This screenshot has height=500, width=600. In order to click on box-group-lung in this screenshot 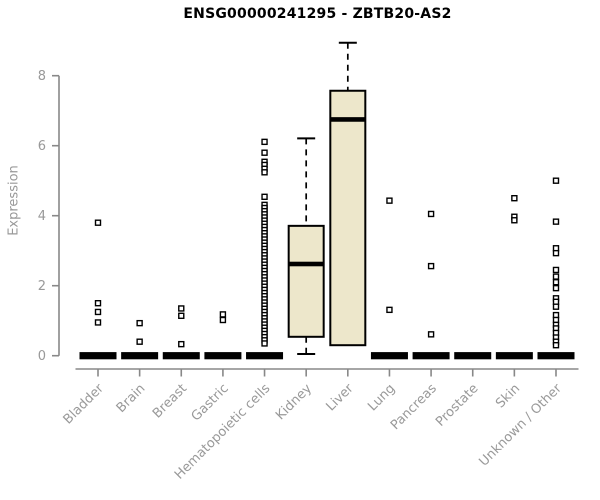, I will do `click(389, 278)`.